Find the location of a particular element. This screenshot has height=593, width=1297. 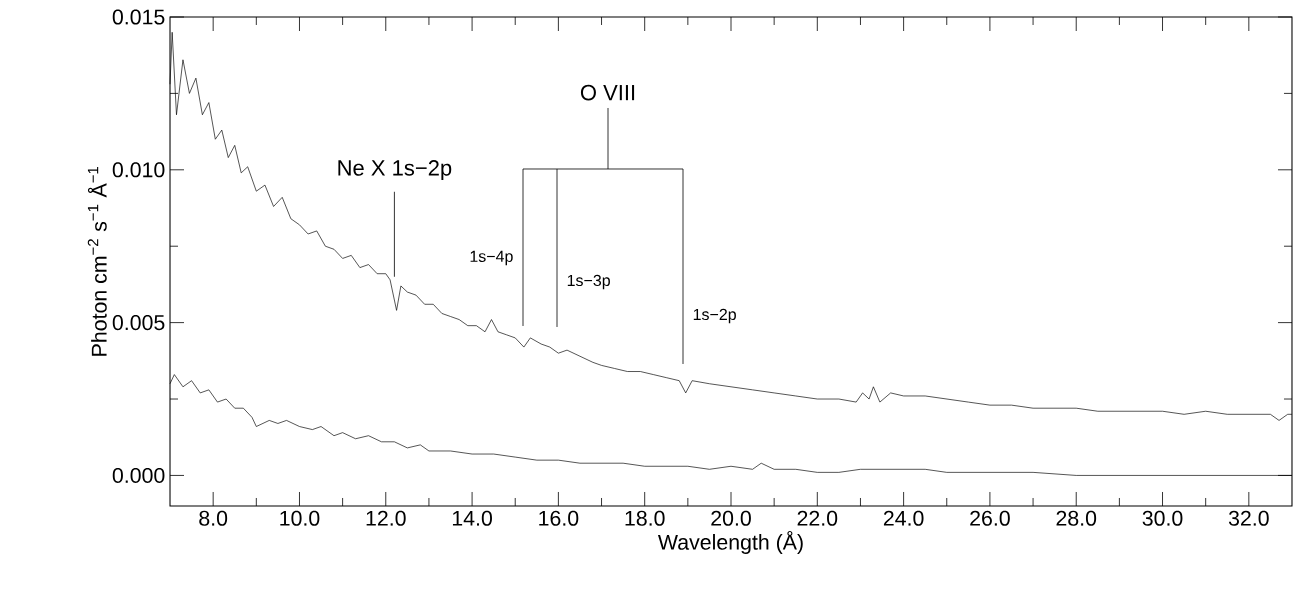

x-tick-label: 12.0 is located at coordinates (386, 518).